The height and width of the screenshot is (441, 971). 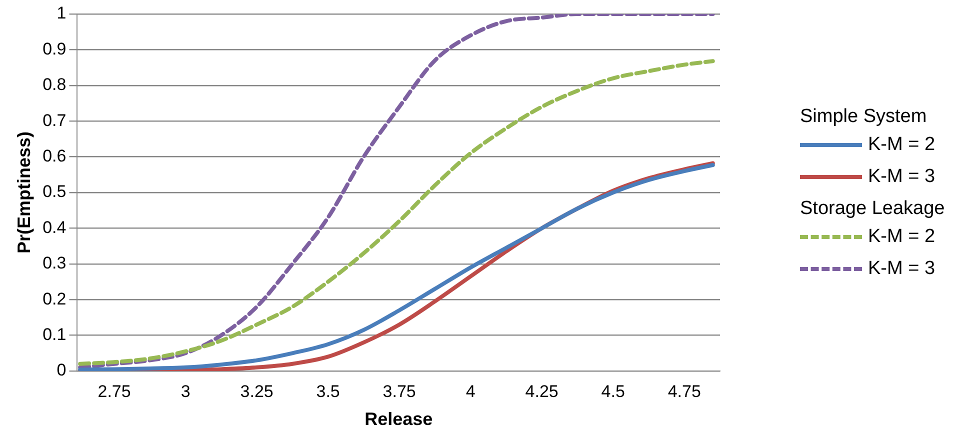 What do you see at coordinates (54, 298) in the screenshot?
I see `y-tick-label: 0.2` at bounding box center [54, 298].